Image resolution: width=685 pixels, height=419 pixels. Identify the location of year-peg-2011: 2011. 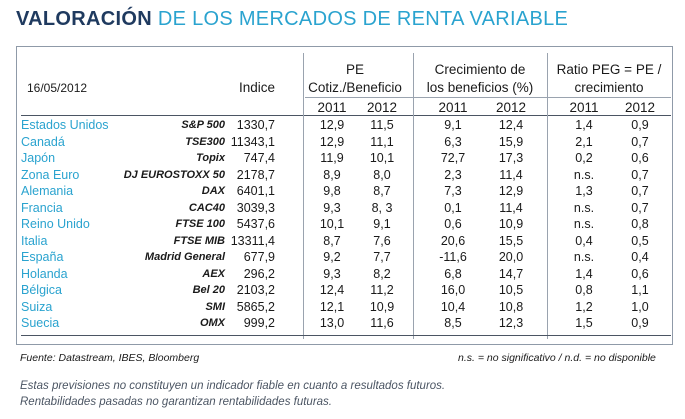
(584, 107).